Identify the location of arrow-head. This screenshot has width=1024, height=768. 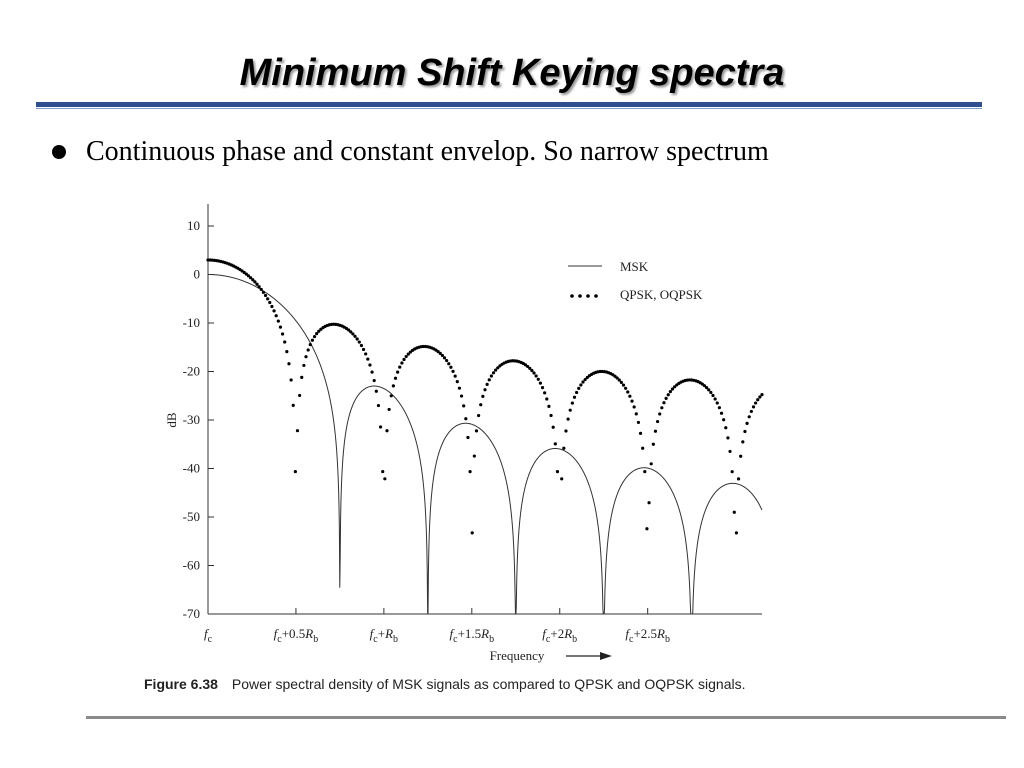
(606, 656).